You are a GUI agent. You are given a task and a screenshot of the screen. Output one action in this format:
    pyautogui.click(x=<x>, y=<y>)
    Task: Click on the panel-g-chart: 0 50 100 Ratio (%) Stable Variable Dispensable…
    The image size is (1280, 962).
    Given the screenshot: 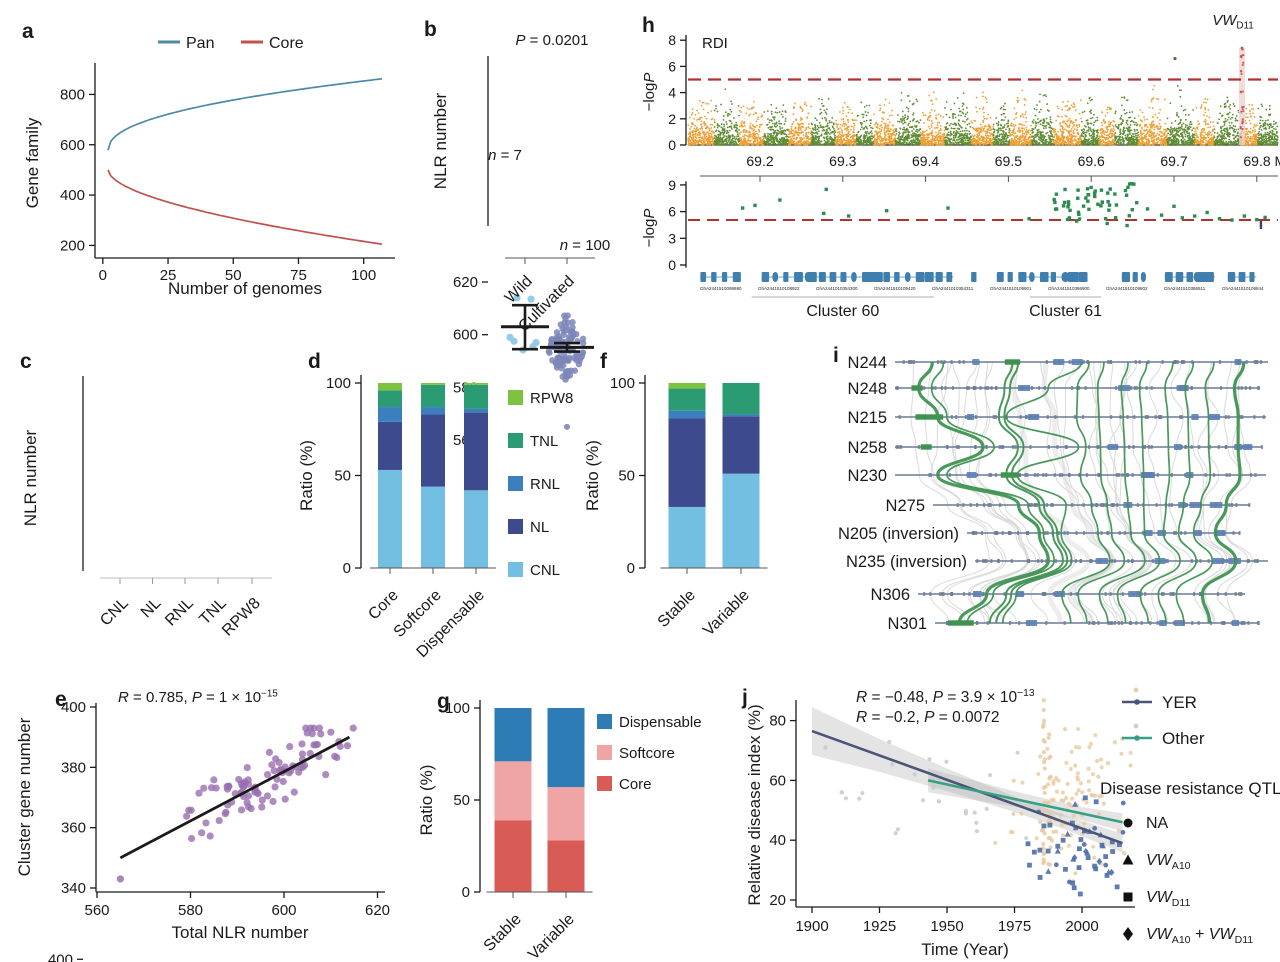 What is the action you would take?
    pyautogui.click(x=559, y=831)
    